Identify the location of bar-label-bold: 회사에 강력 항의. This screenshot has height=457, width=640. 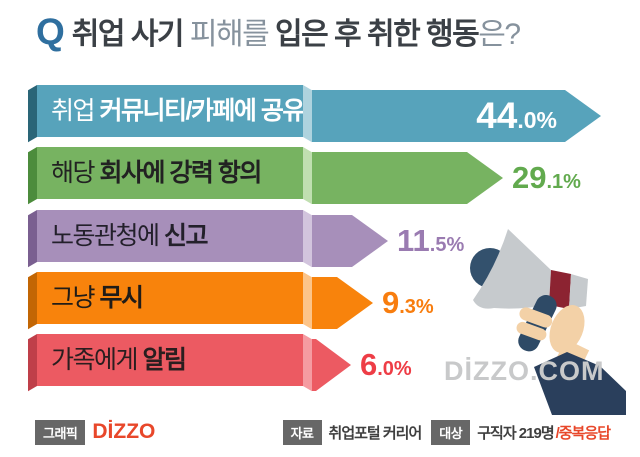
(180, 173).